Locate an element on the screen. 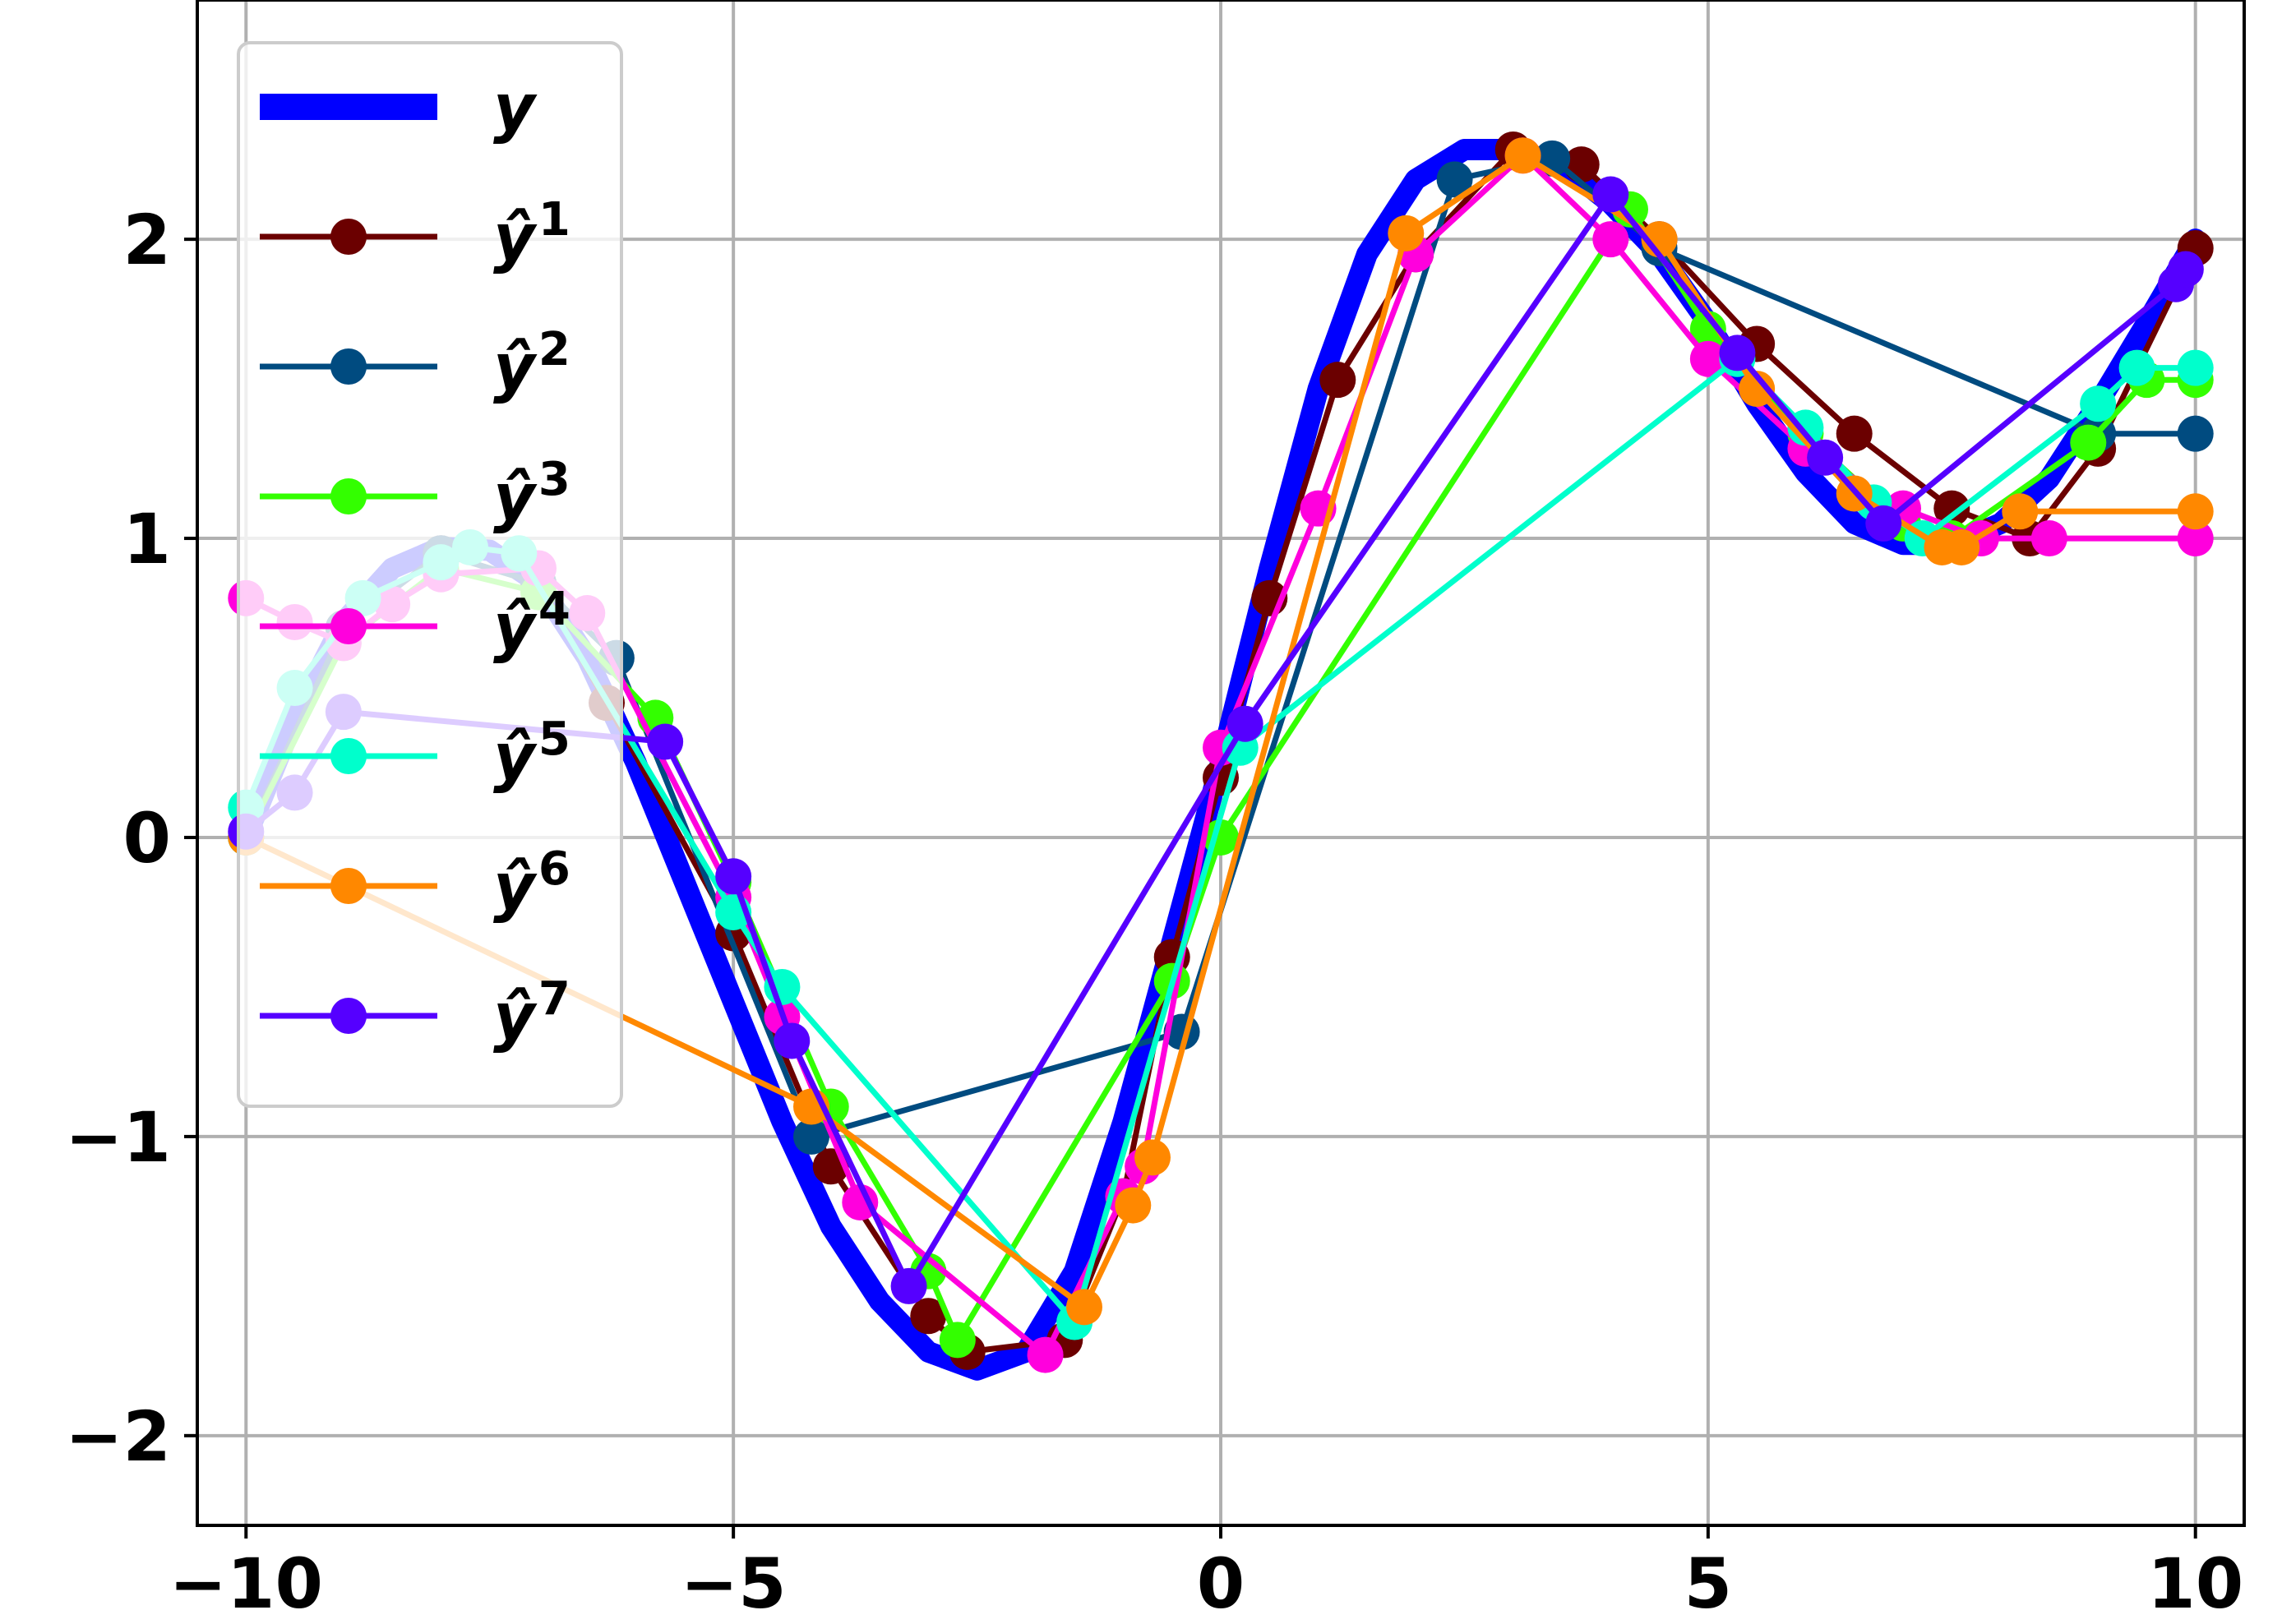  legend-item: ŷ6 is located at coordinates (415, 883).